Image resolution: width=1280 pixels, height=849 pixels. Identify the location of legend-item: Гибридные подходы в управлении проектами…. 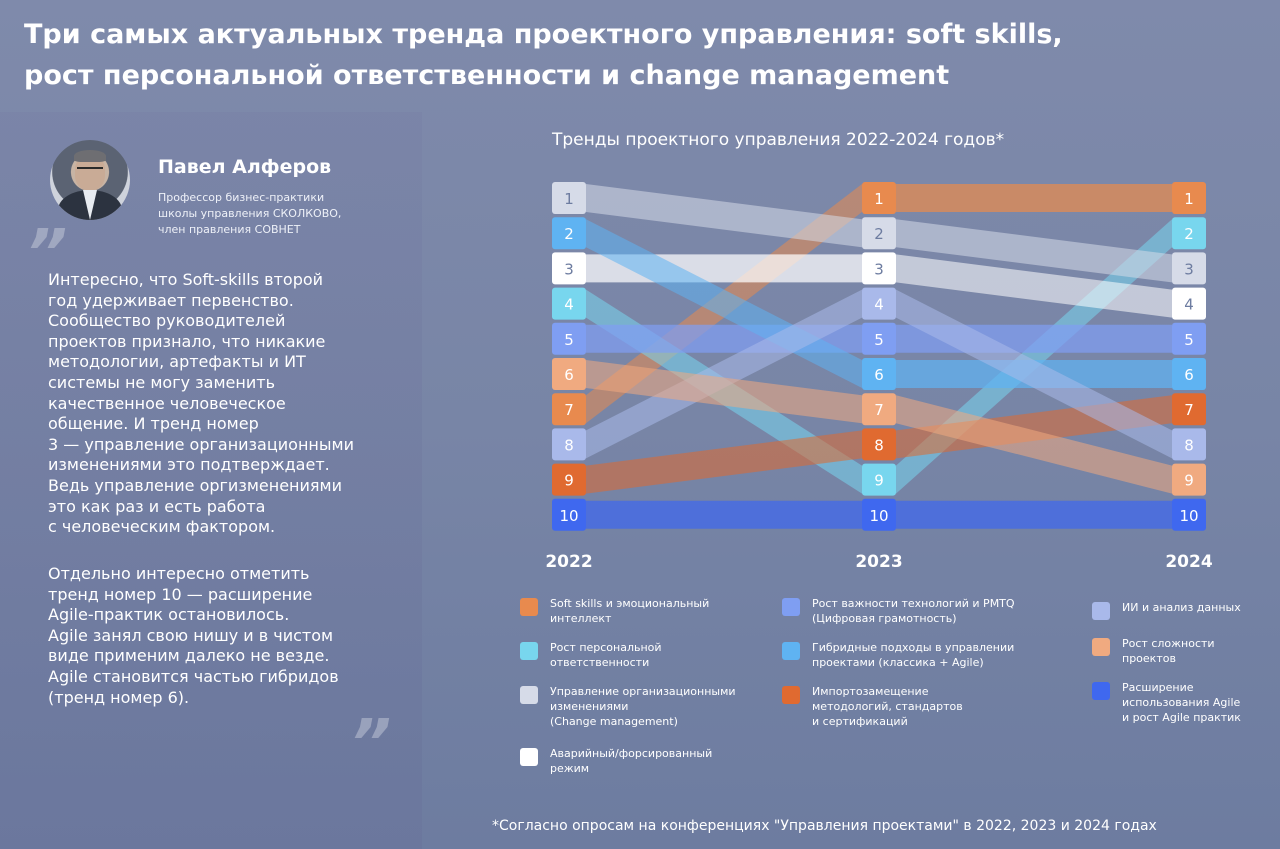
(898, 655).